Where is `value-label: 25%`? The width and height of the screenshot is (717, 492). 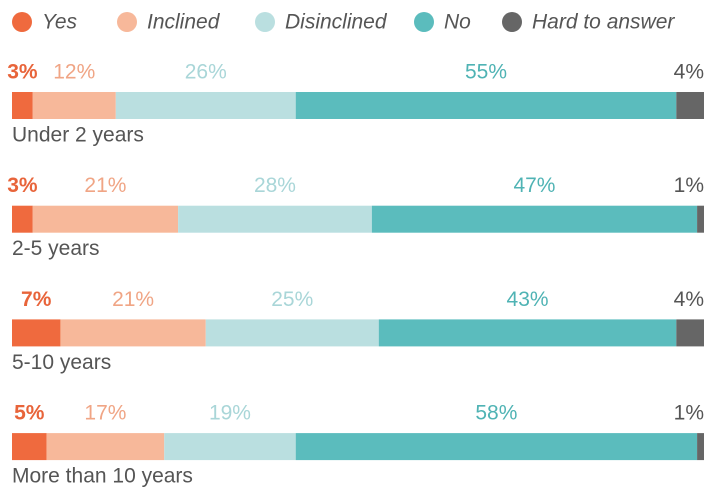
value-label: 25% is located at coordinates (292, 299).